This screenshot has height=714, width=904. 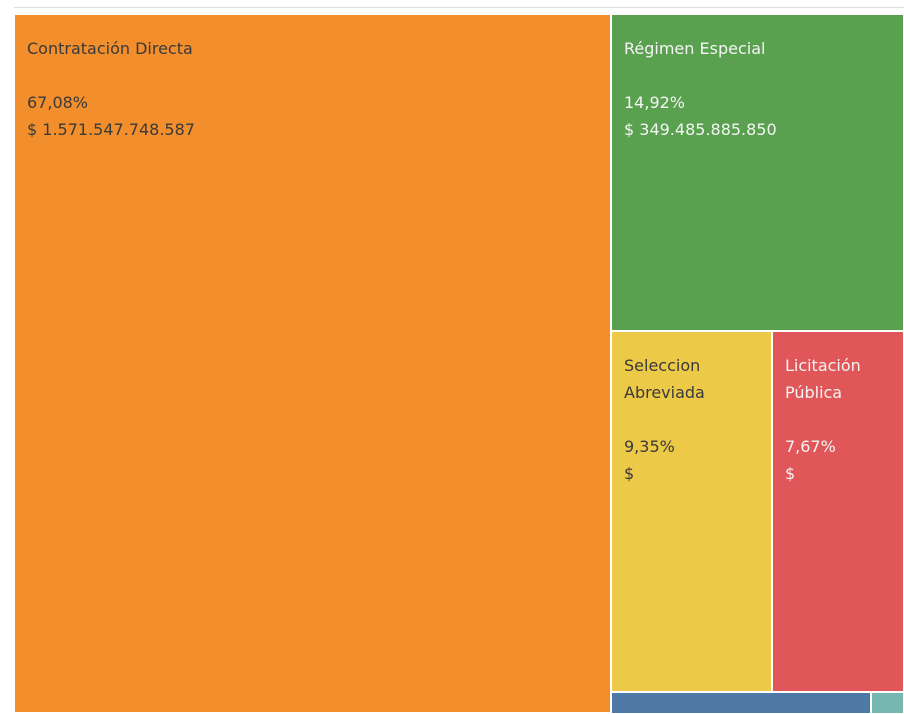 What do you see at coordinates (837, 511) in the screenshot?
I see `tile: Licitación Pública 7,67% $` at bounding box center [837, 511].